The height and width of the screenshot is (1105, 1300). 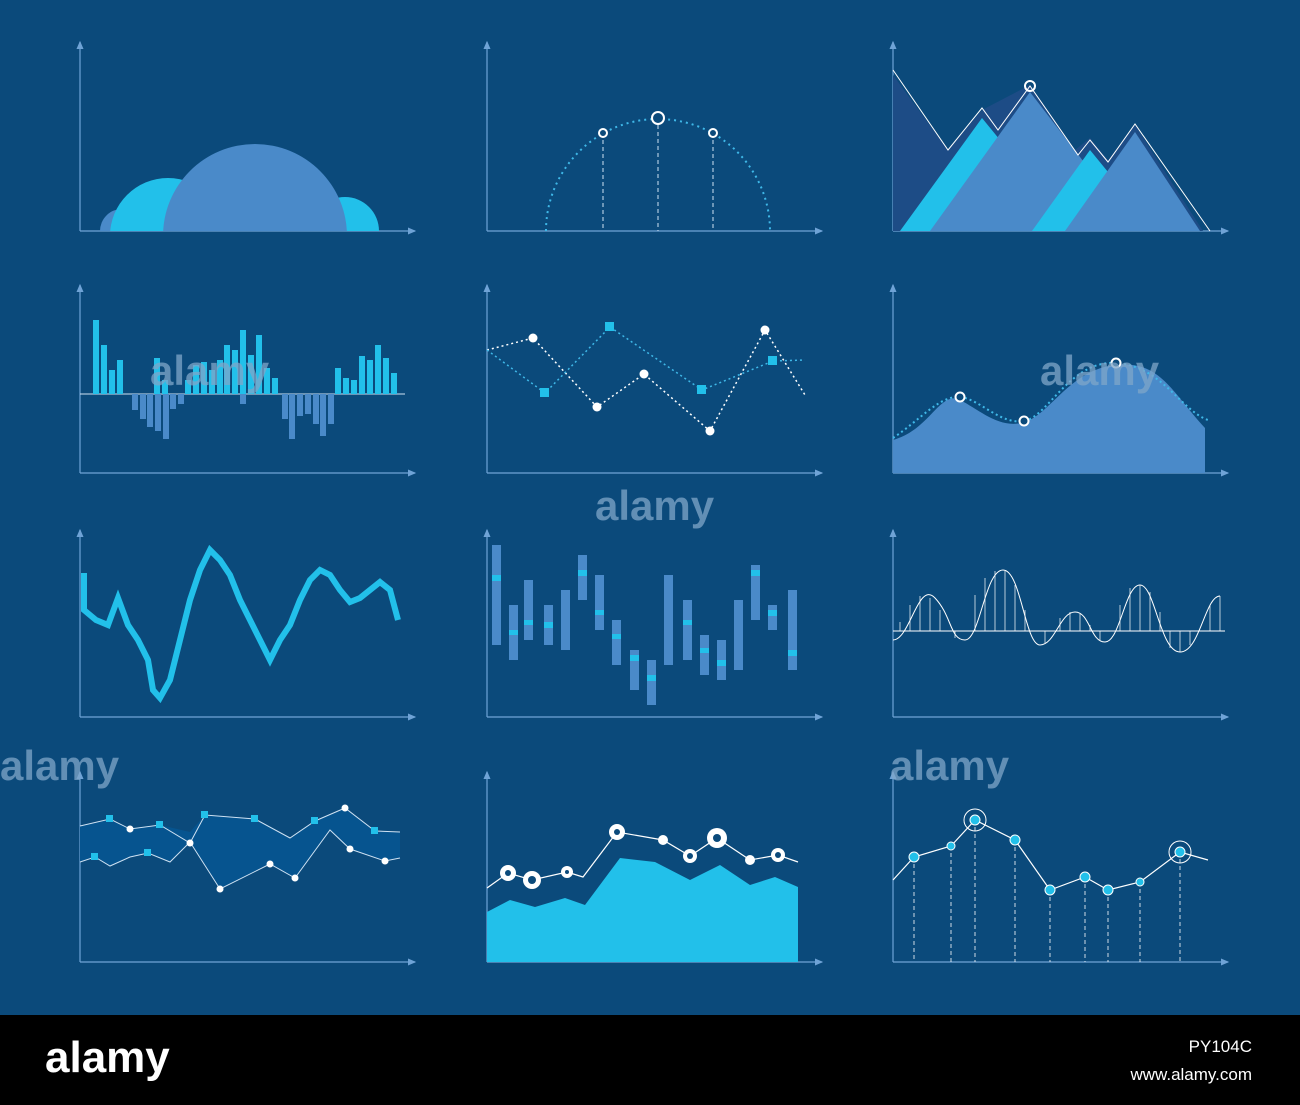 I want to click on candle-chart, so click(x=644, y=625).